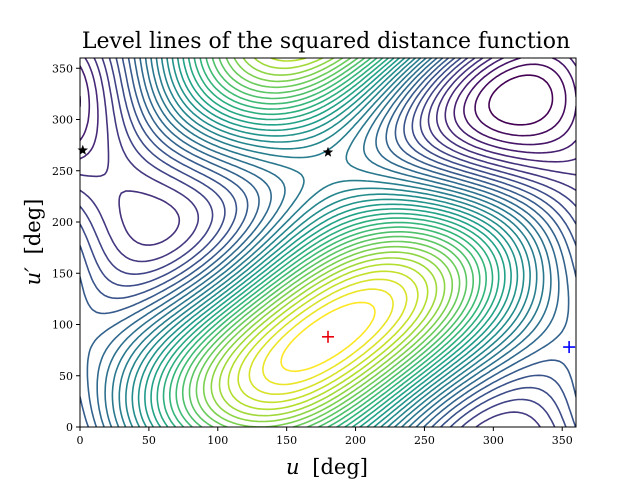  I want to click on y-axis-ticks: 0 50 100 150 200 250 300 350, so click(66, 248).